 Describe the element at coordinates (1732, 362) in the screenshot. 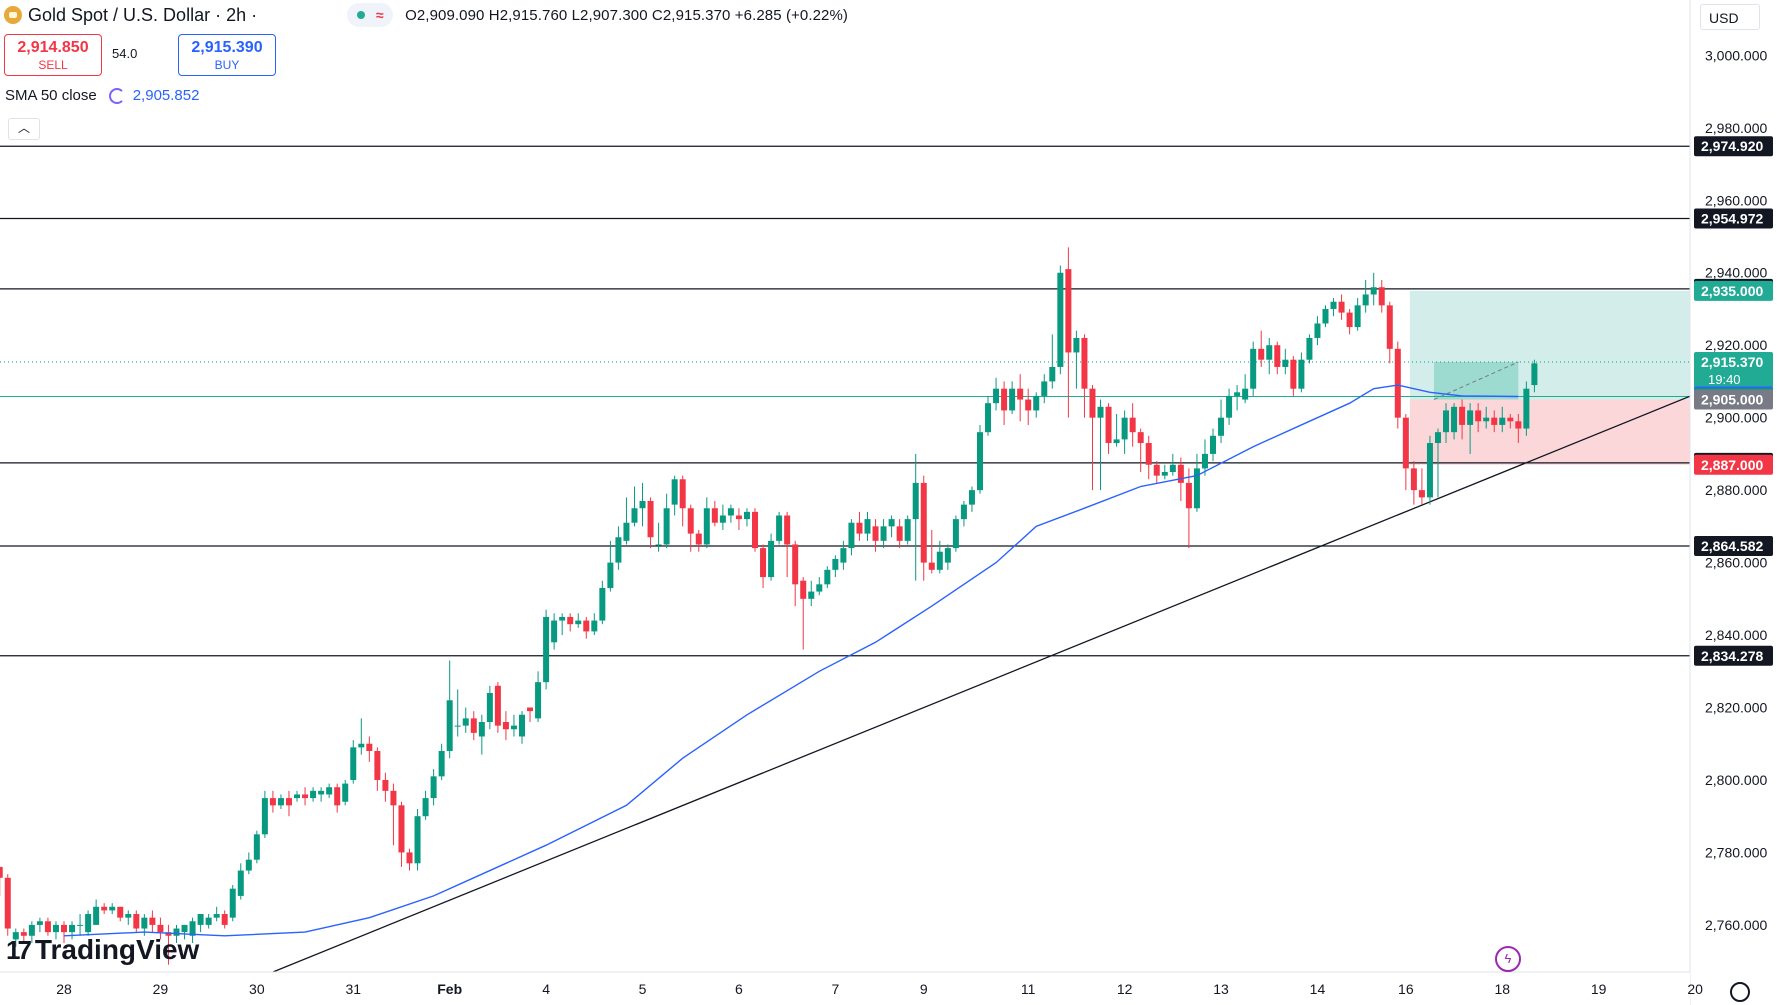

I see `tag-label: 2,915.370` at that location.